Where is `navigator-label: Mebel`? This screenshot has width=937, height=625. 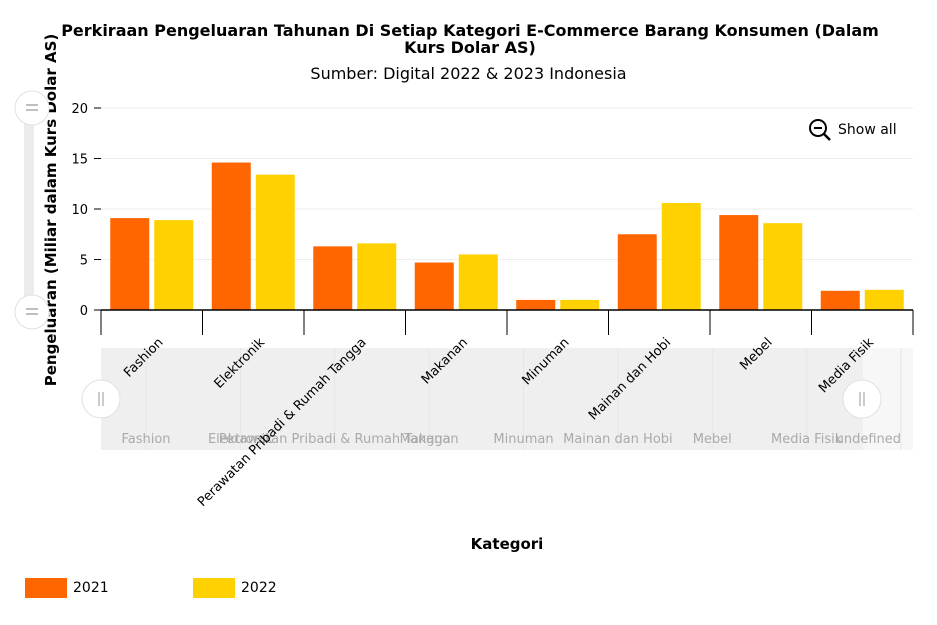 navigator-label: Mebel is located at coordinates (712, 439).